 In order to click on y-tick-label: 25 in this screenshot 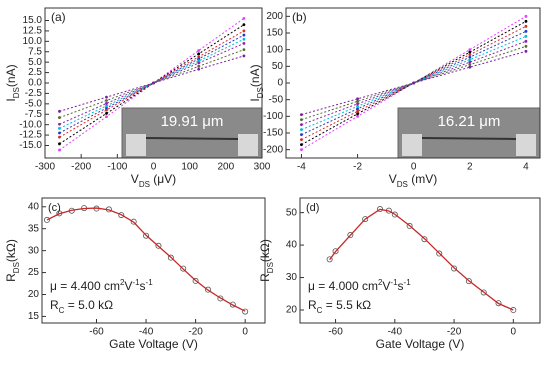, I will do `click(34, 272)`.